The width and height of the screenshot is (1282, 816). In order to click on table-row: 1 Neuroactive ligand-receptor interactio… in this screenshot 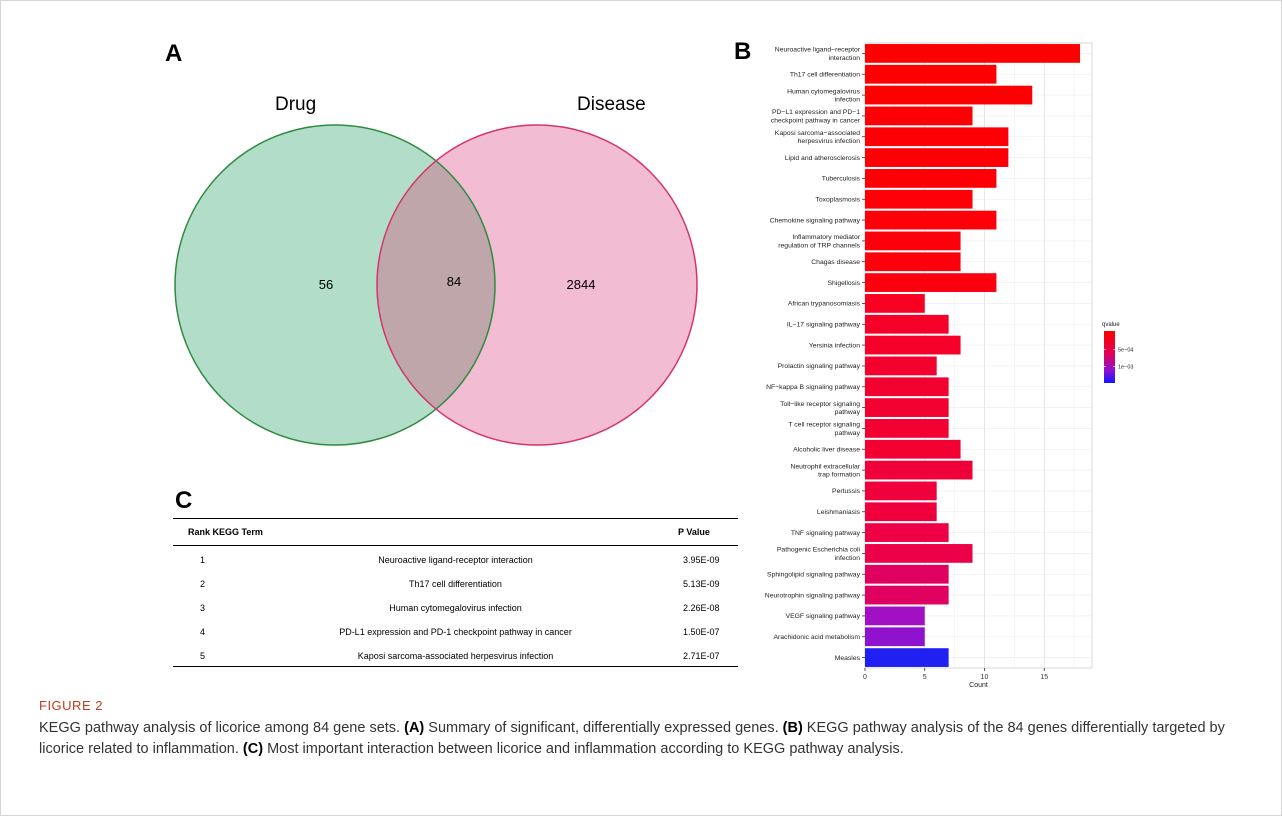, I will do `click(455, 558)`.